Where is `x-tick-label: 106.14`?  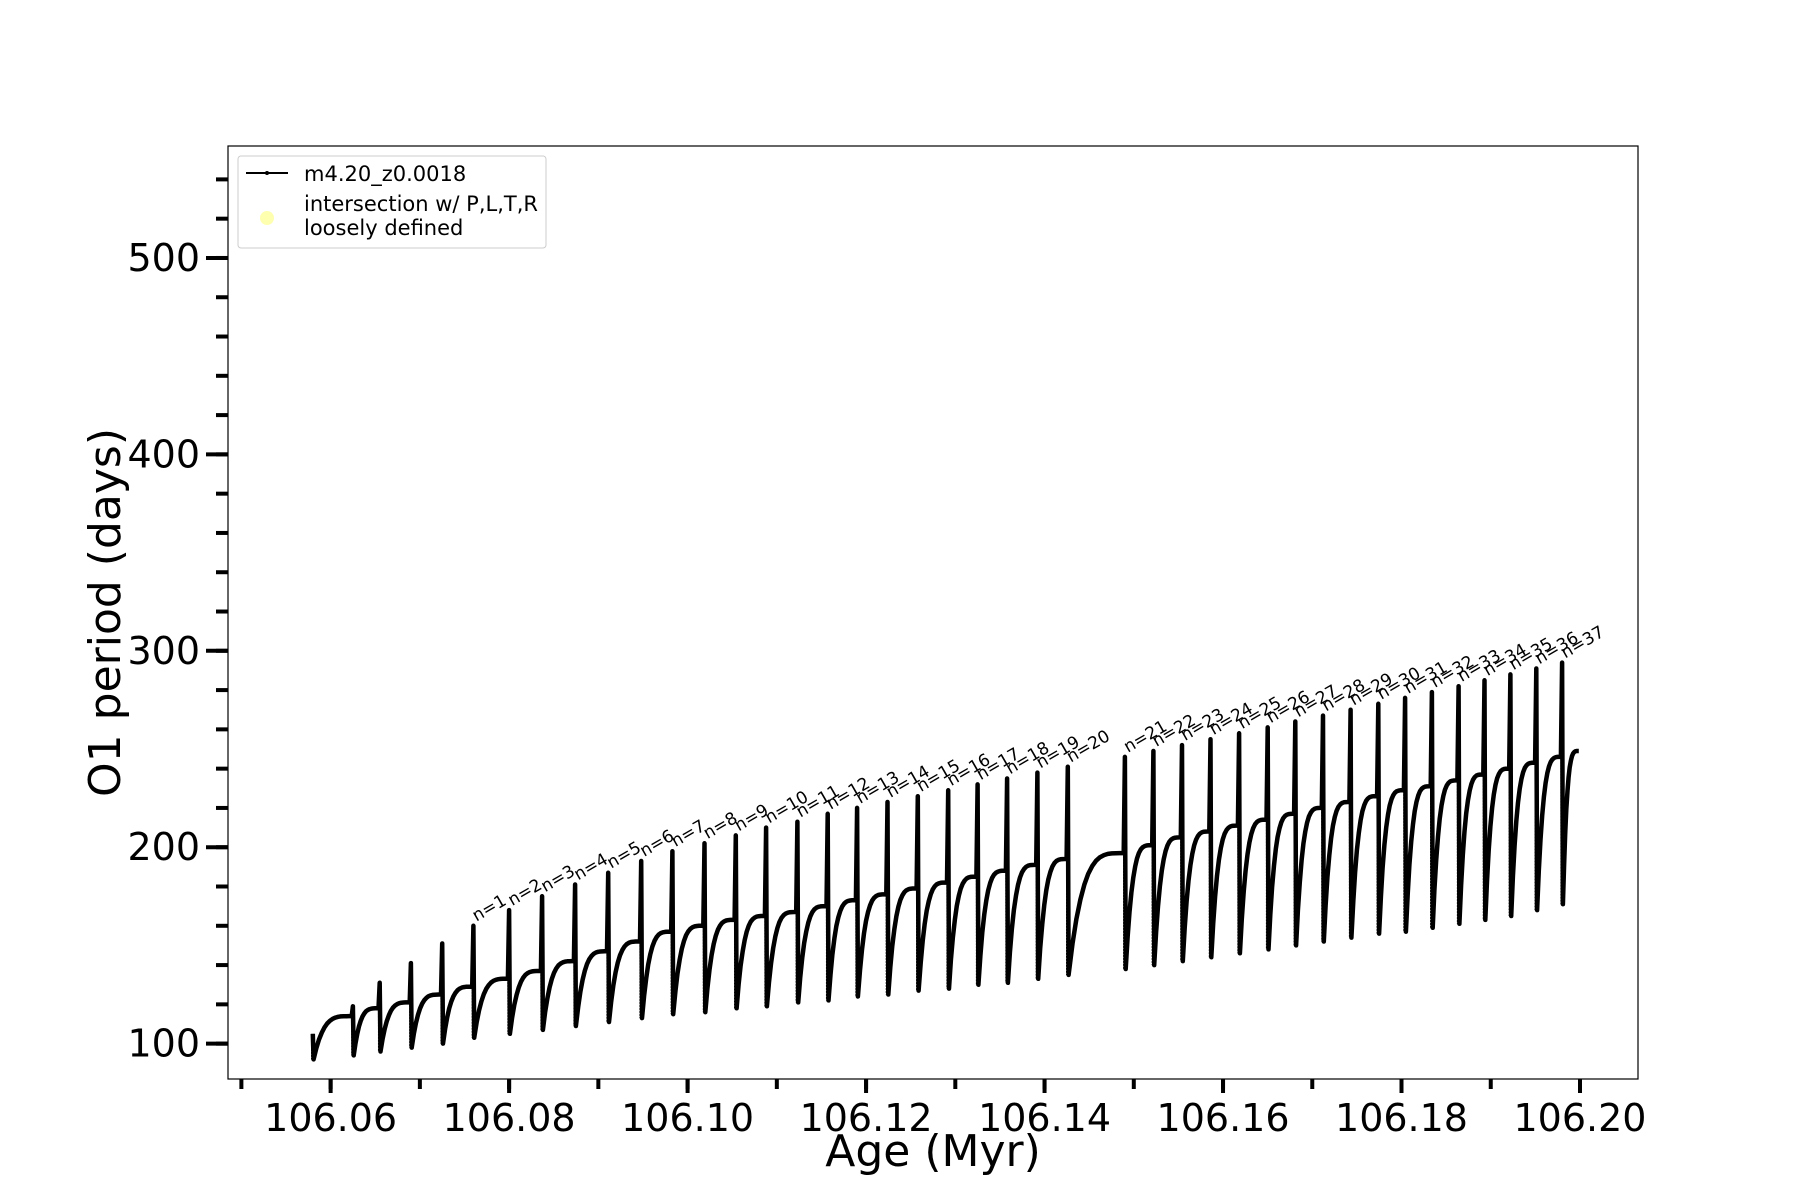
x-tick-label: 106.14 is located at coordinates (1044, 1118).